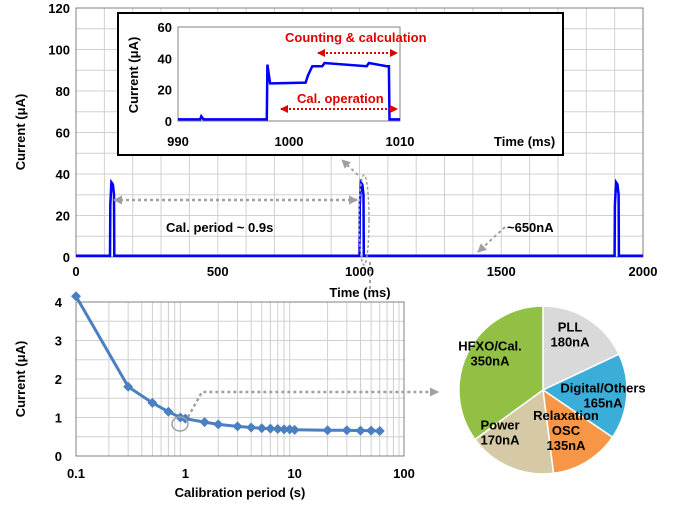 Image resolution: width=681 pixels, height=509 pixels. Describe the element at coordinates (165, 27) in the screenshot. I see `inset-y-tick-label: 60` at that location.